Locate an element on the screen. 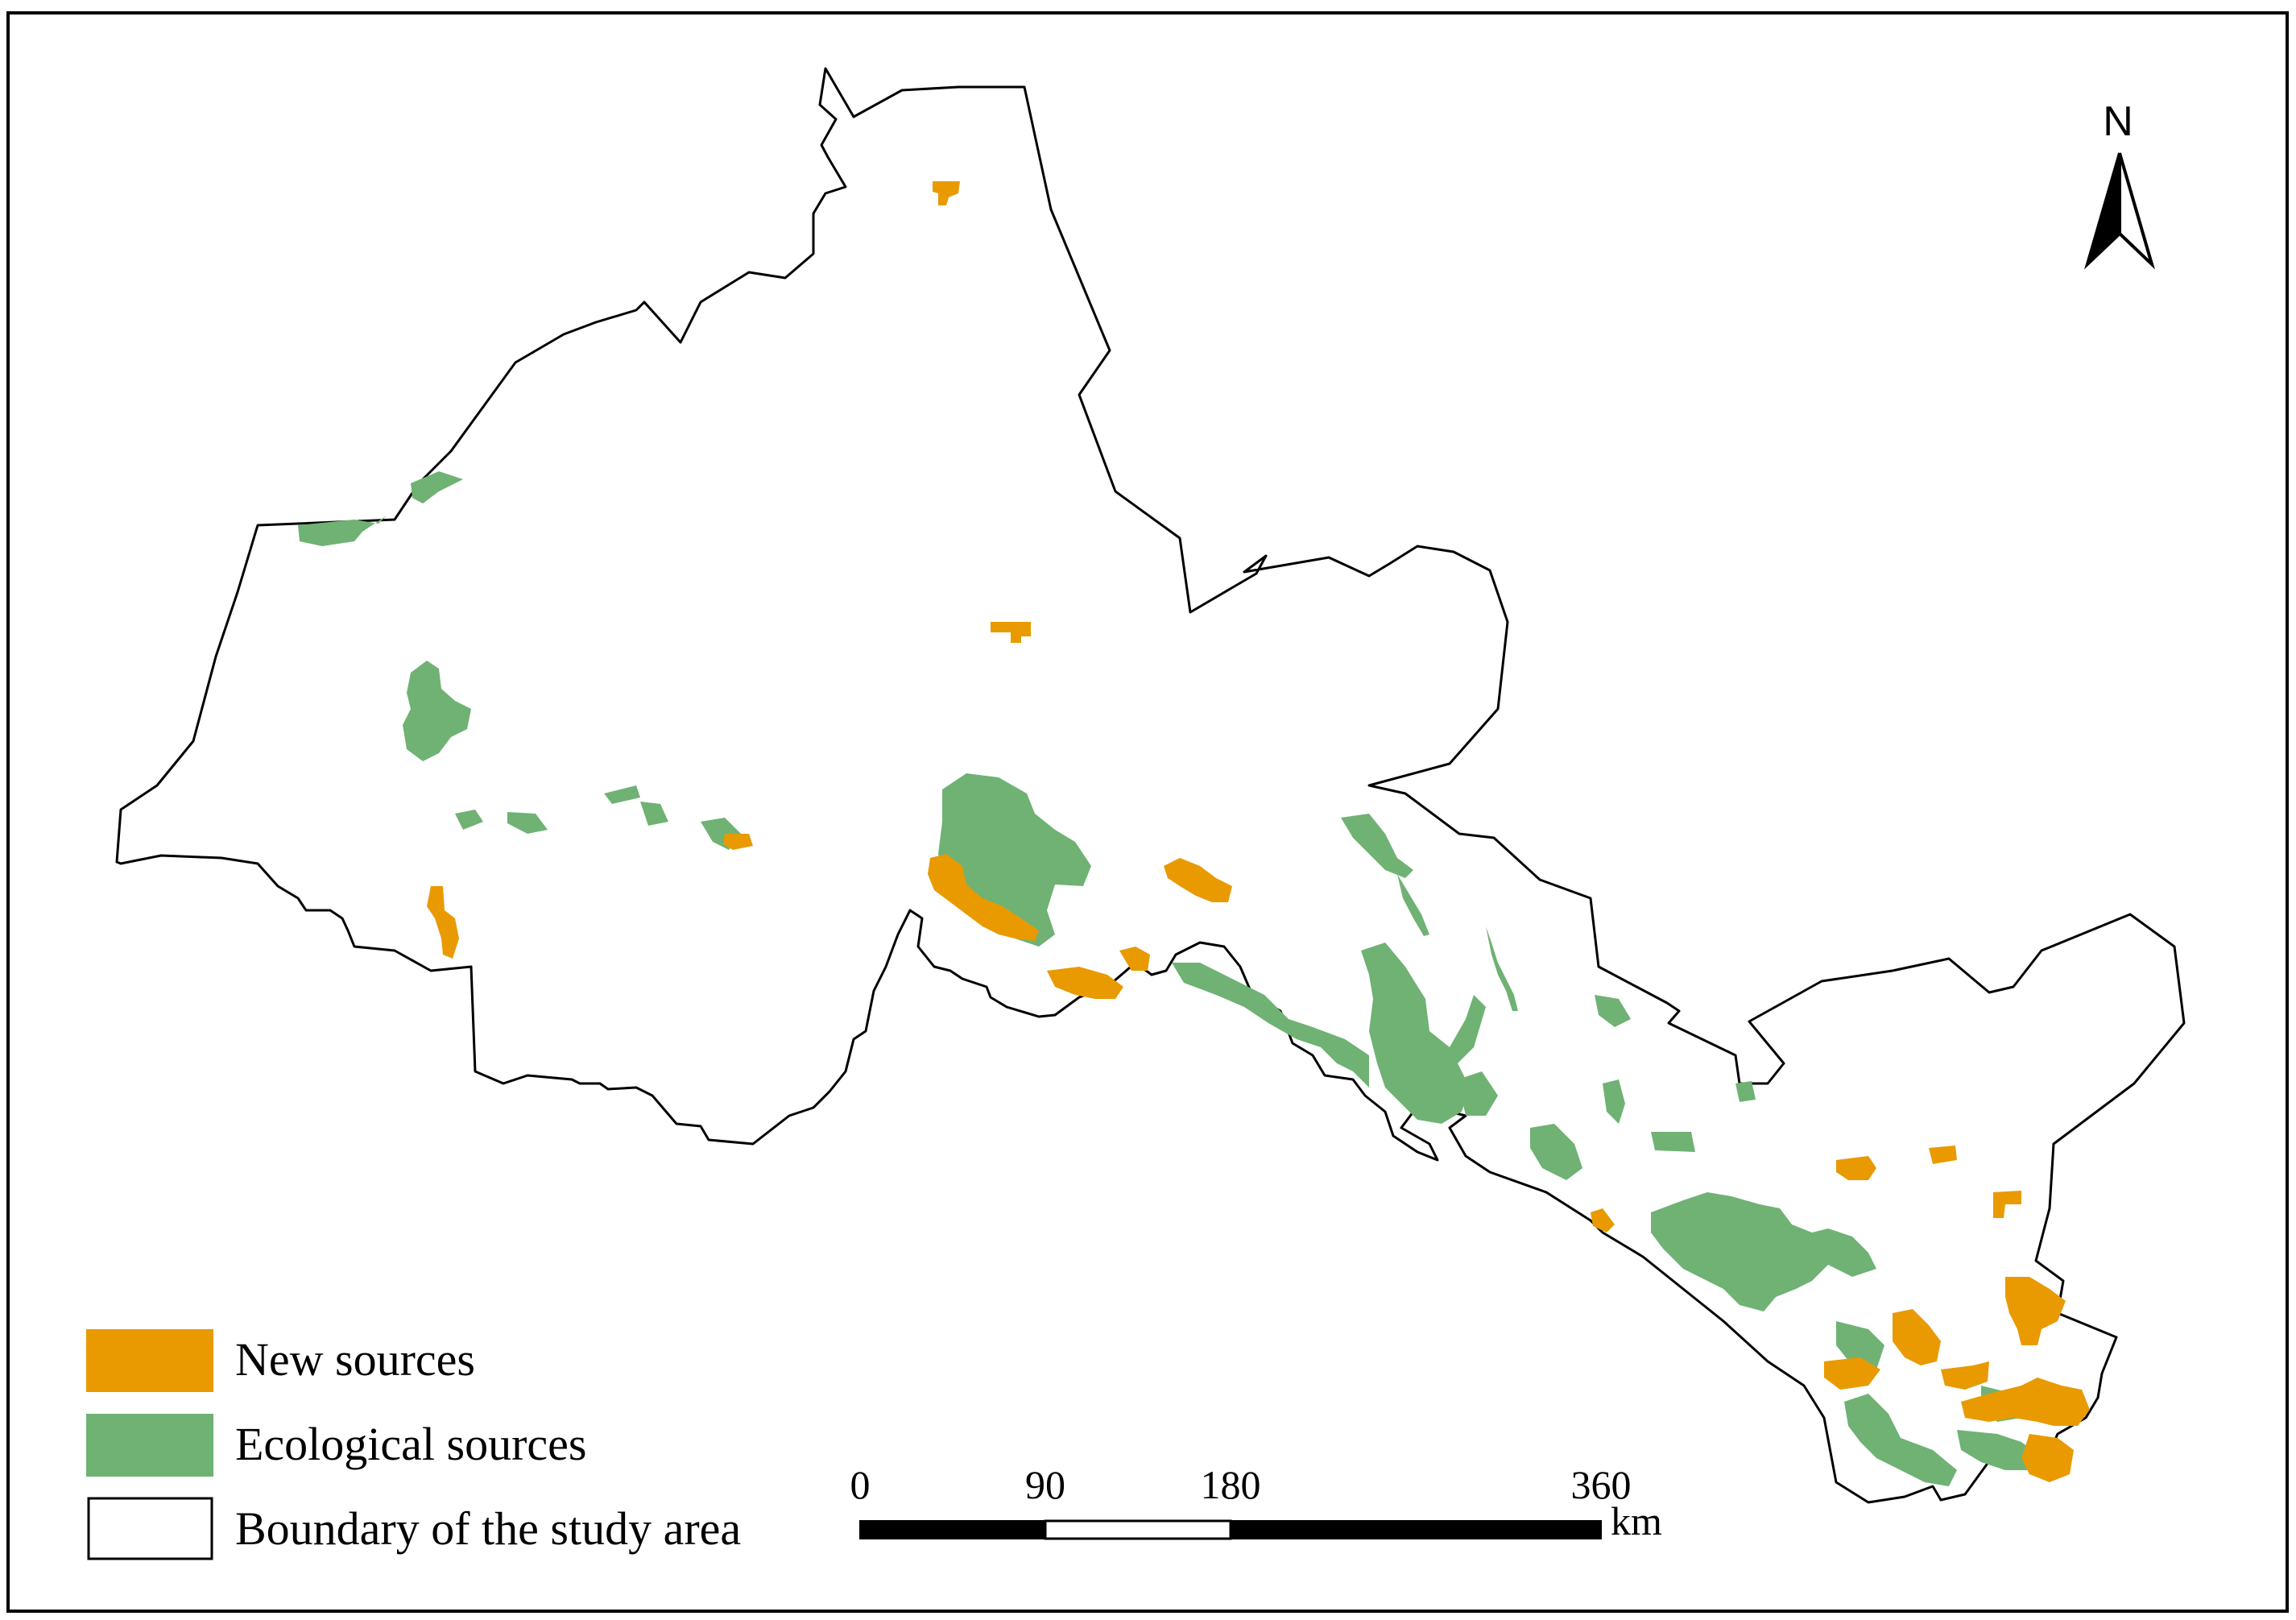 The image size is (2296, 1620). legend-swatch-boundary is located at coordinates (150, 1528).